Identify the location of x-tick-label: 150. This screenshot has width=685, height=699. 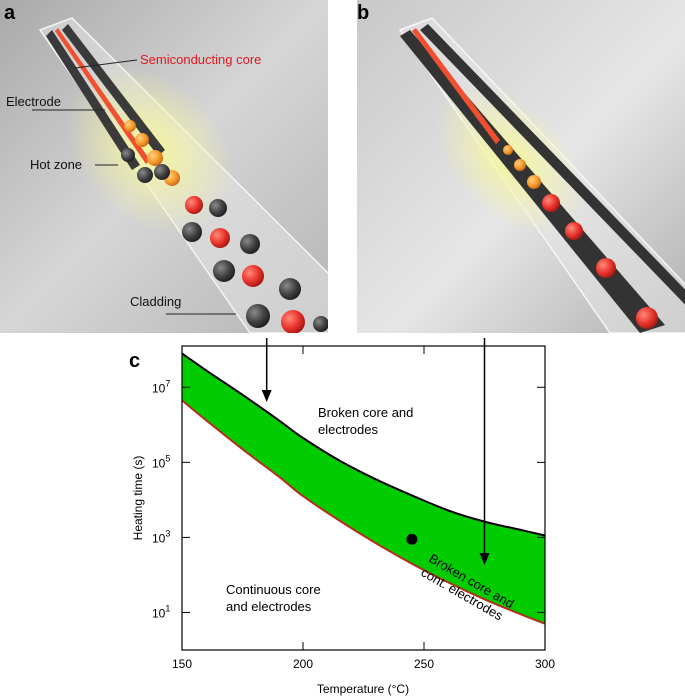
(182, 664).